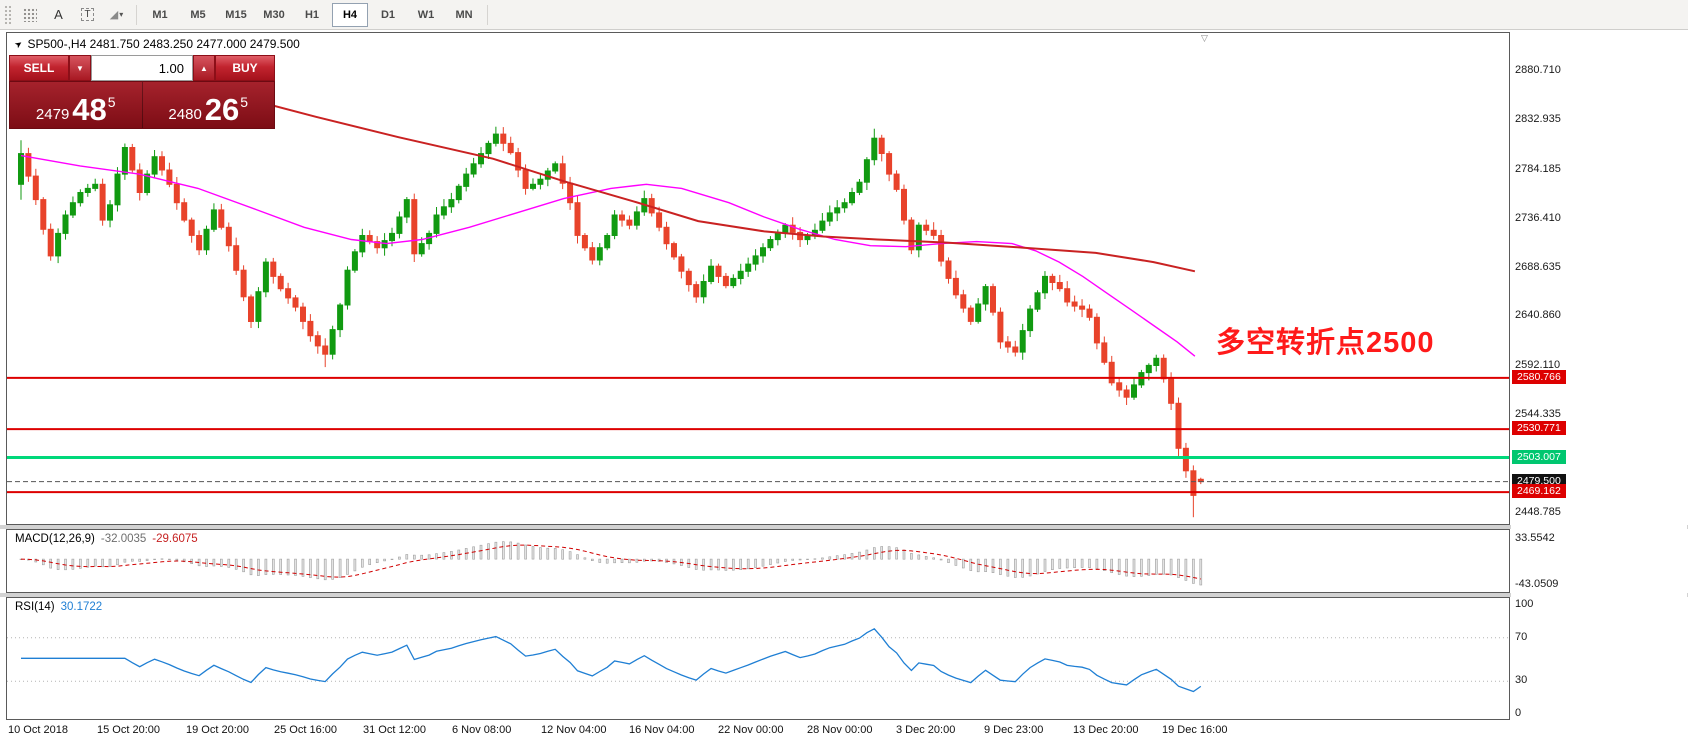 This screenshot has height=750, width=1688. I want to click on text-annotation-icon: A, so click(58, 14).